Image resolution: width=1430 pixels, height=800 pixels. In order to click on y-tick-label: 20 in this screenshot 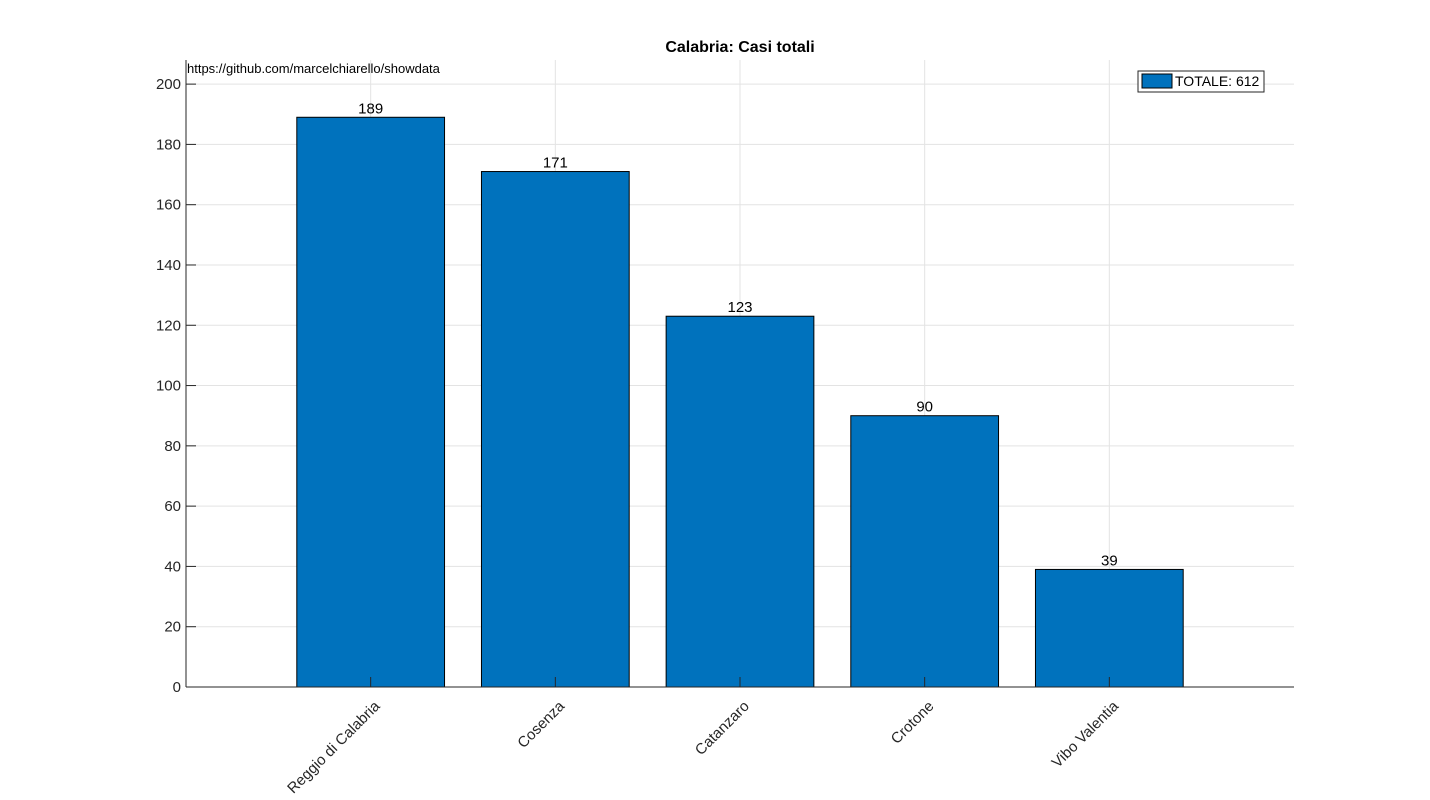, I will do `click(172, 627)`.